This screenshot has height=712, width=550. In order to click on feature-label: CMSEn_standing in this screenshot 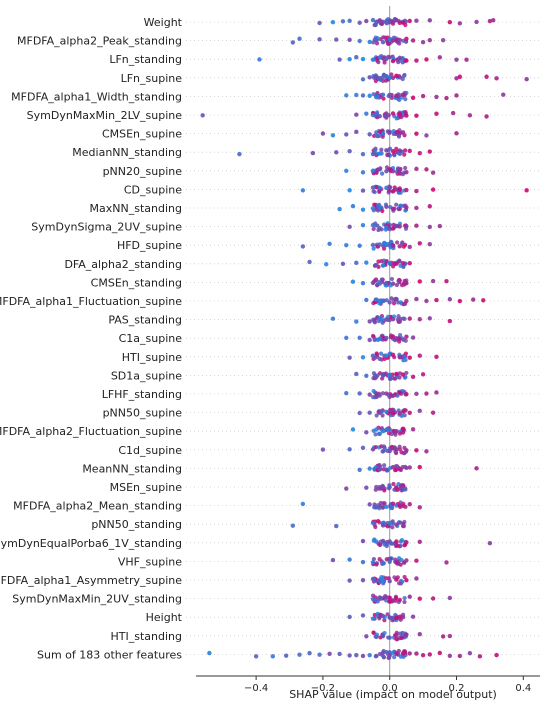, I will do `click(136, 282)`.